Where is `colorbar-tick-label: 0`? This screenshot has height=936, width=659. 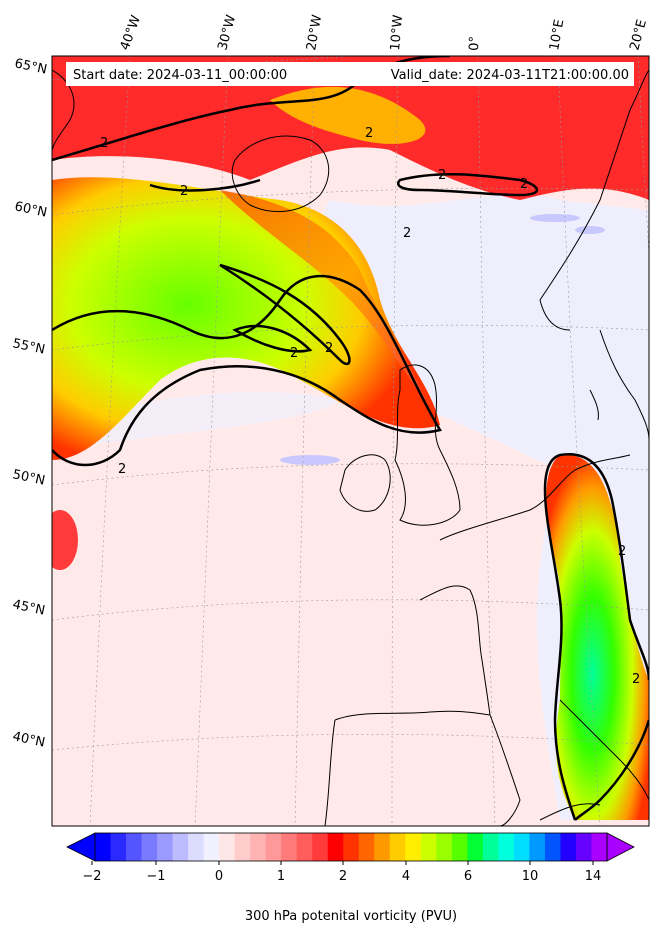 colorbar-tick-label: 0 is located at coordinates (219, 876).